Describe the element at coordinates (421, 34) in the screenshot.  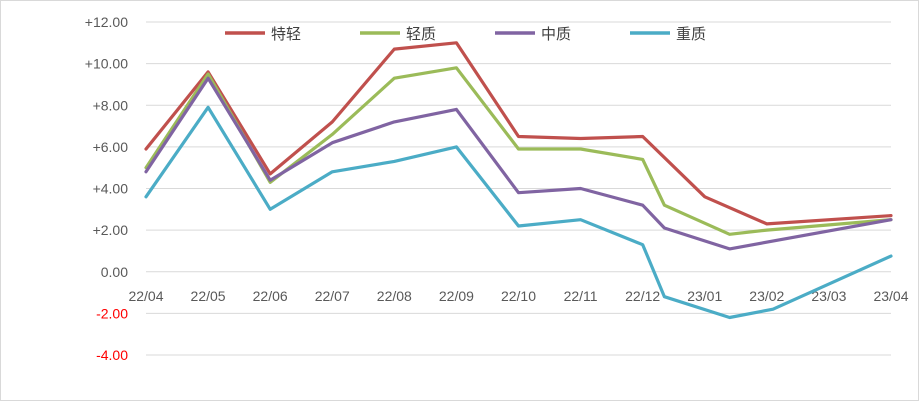
I see `legend-label-1: 轻质` at that location.